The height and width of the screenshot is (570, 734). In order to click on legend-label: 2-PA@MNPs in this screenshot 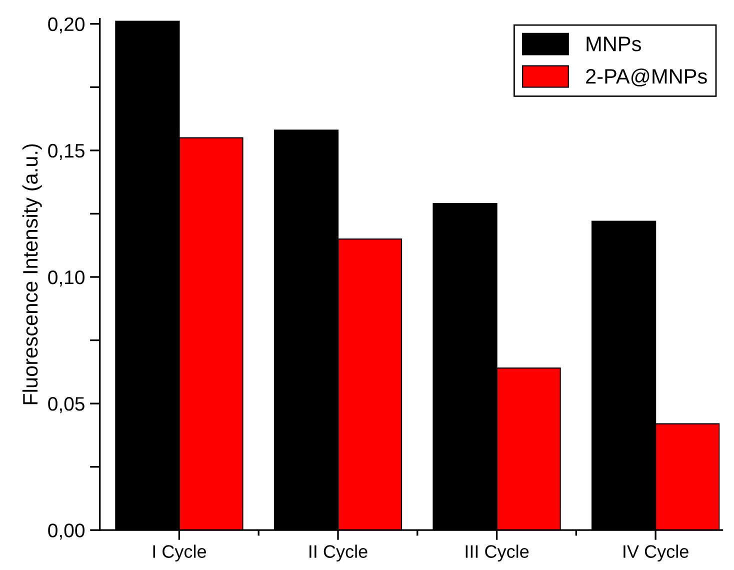, I will do `click(646, 77)`.